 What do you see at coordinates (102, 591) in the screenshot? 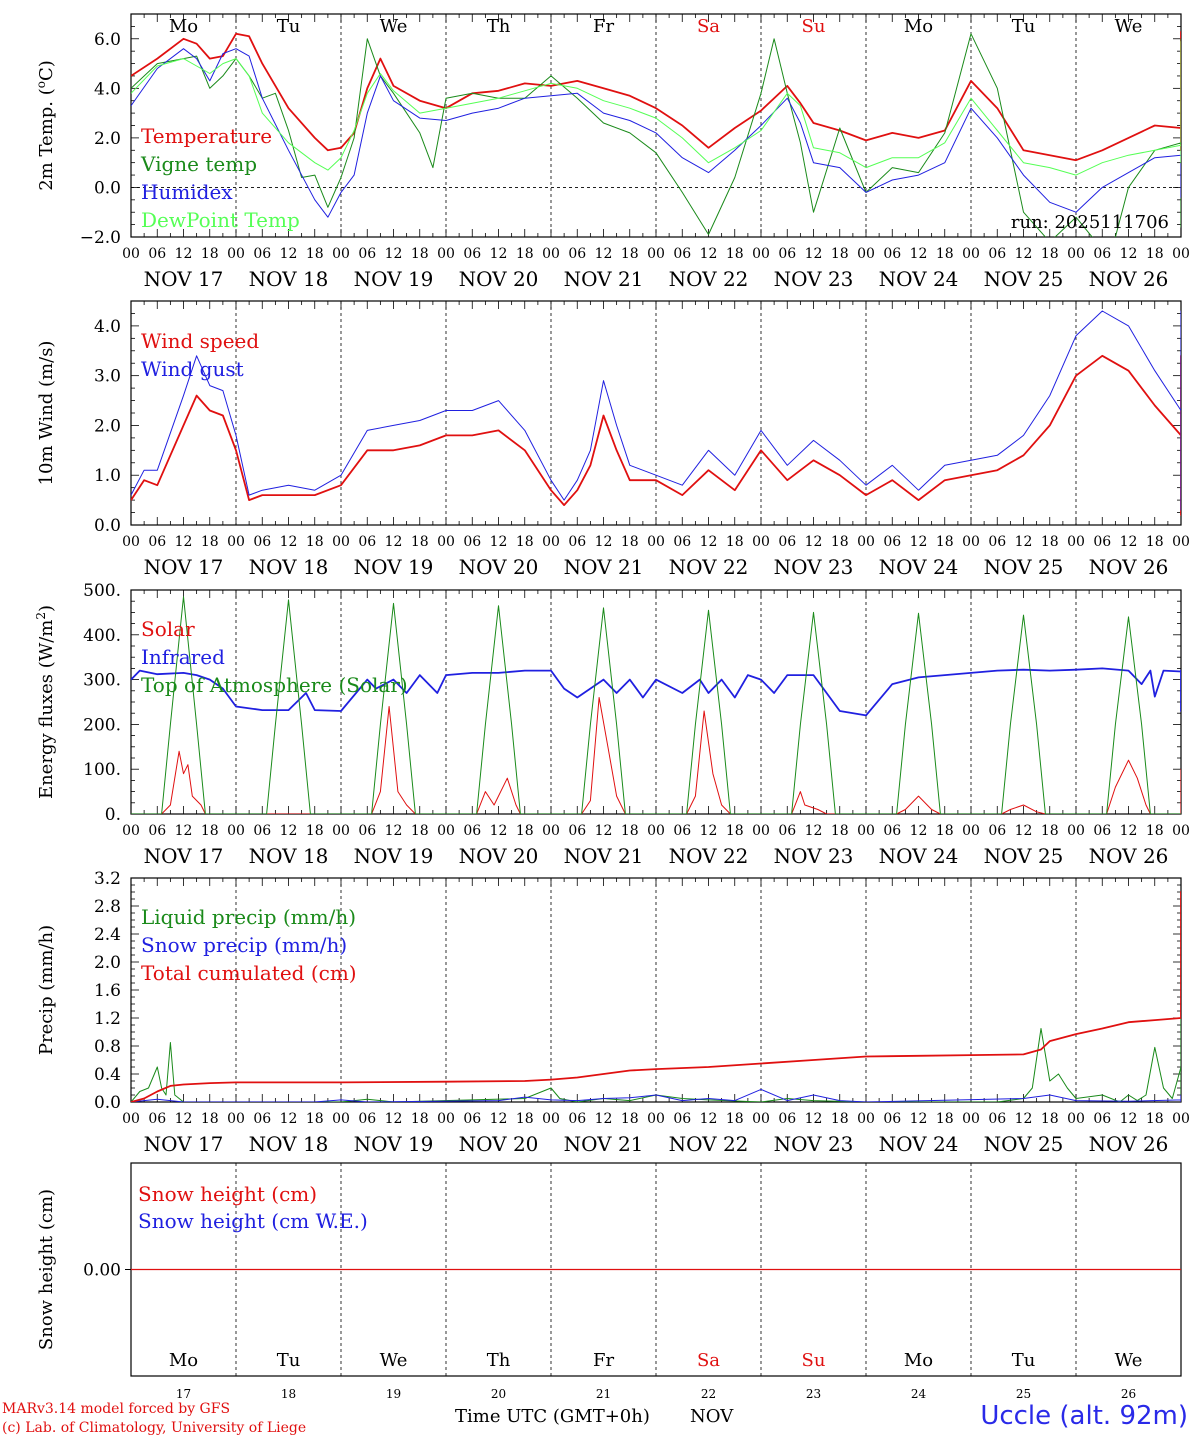
I see `y-tick-label: 500.` at bounding box center [102, 591].